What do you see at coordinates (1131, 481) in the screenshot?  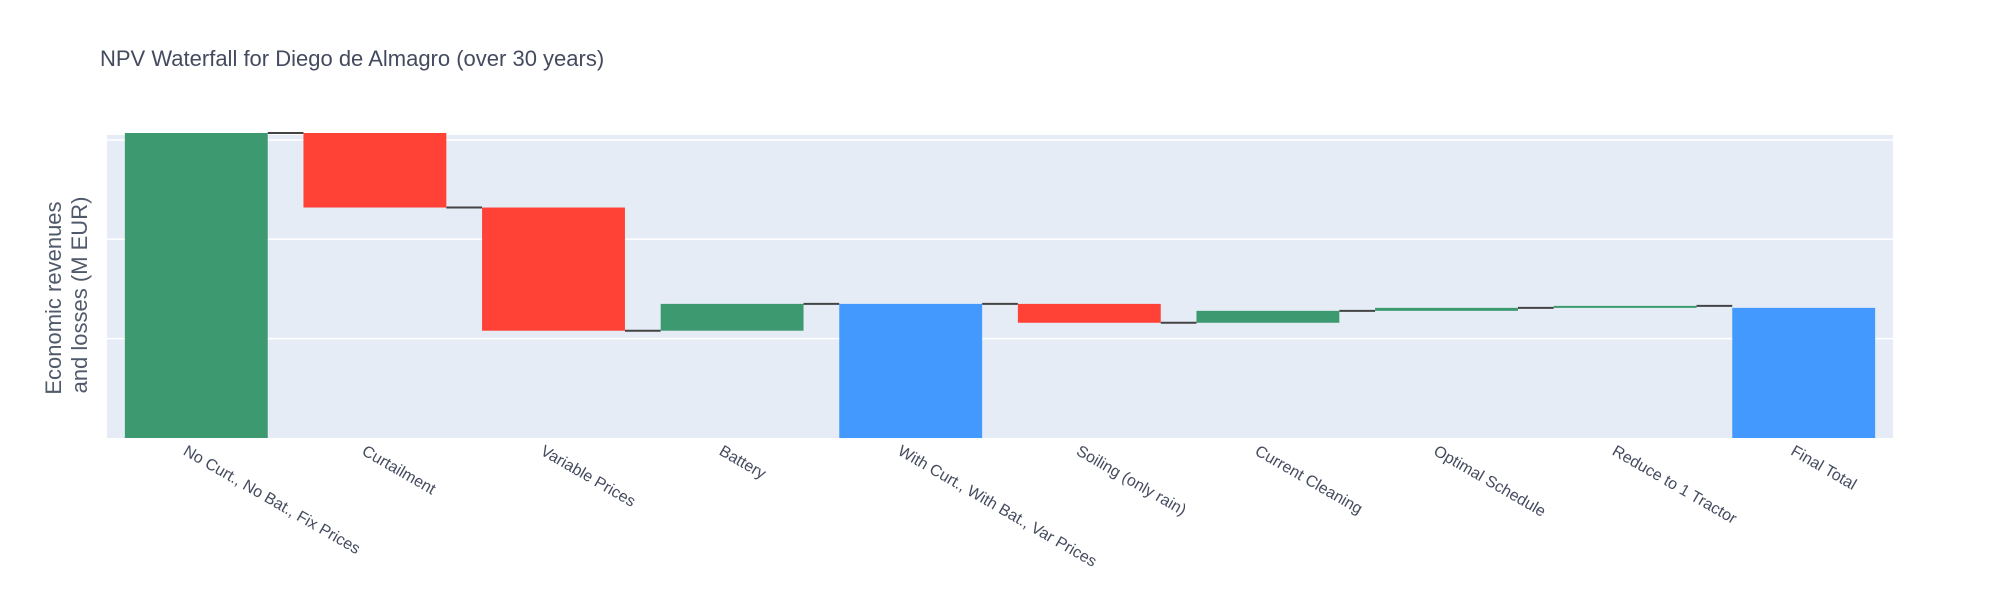 I see `x-tick-label-6: Soiling (only rain)` at bounding box center [1131, 481].